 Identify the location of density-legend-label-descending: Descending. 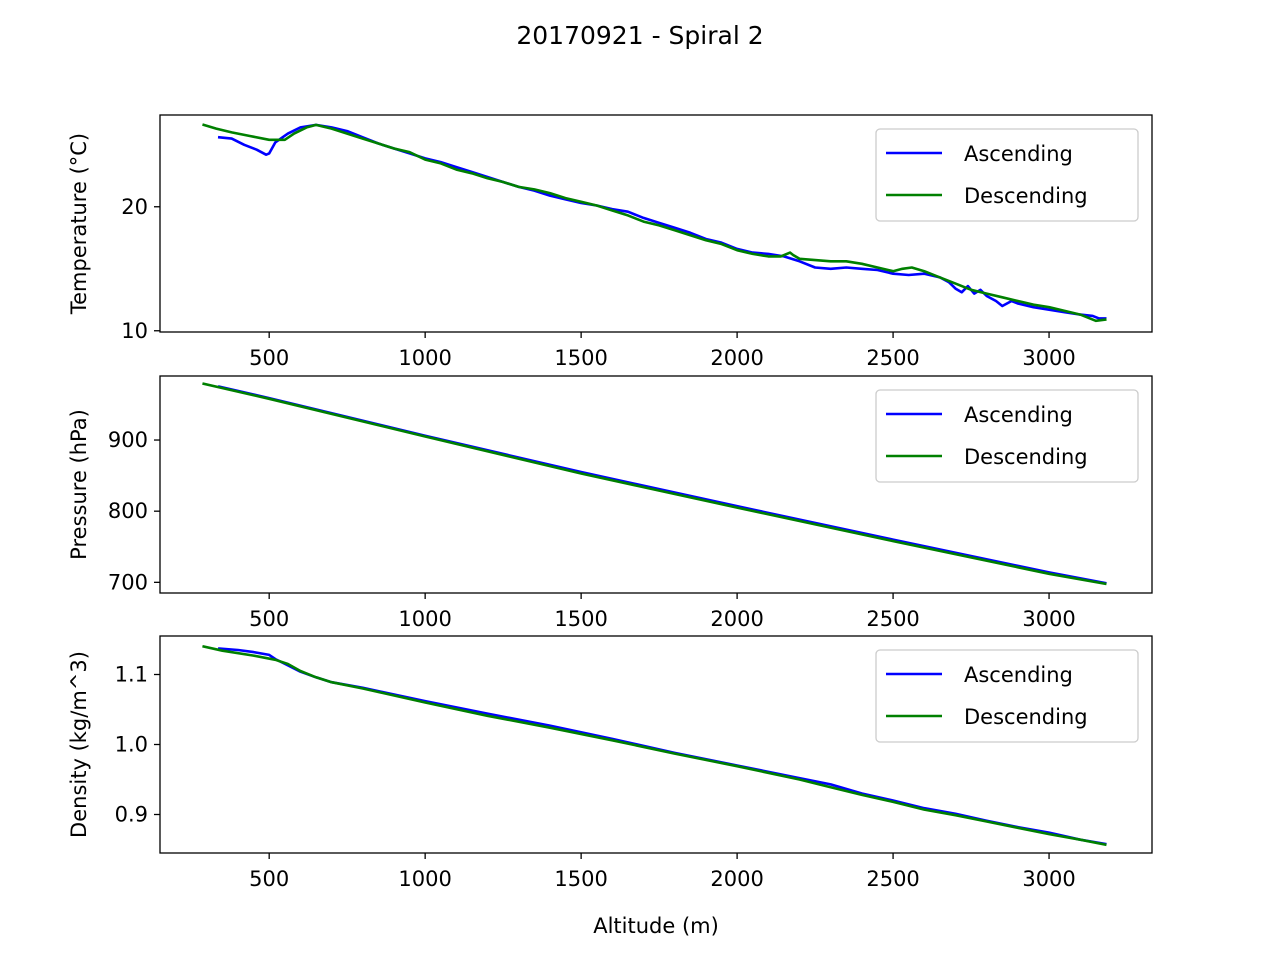
(1026, 717).